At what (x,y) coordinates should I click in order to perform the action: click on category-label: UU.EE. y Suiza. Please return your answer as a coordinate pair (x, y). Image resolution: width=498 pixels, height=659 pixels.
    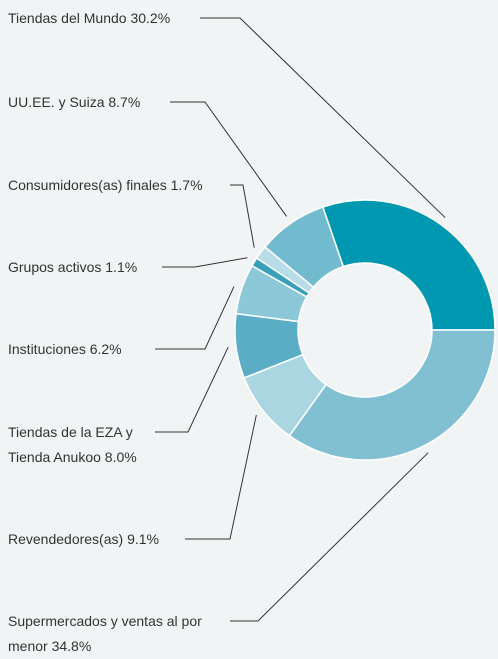
    Looking at the image, I should click on (56, 101).